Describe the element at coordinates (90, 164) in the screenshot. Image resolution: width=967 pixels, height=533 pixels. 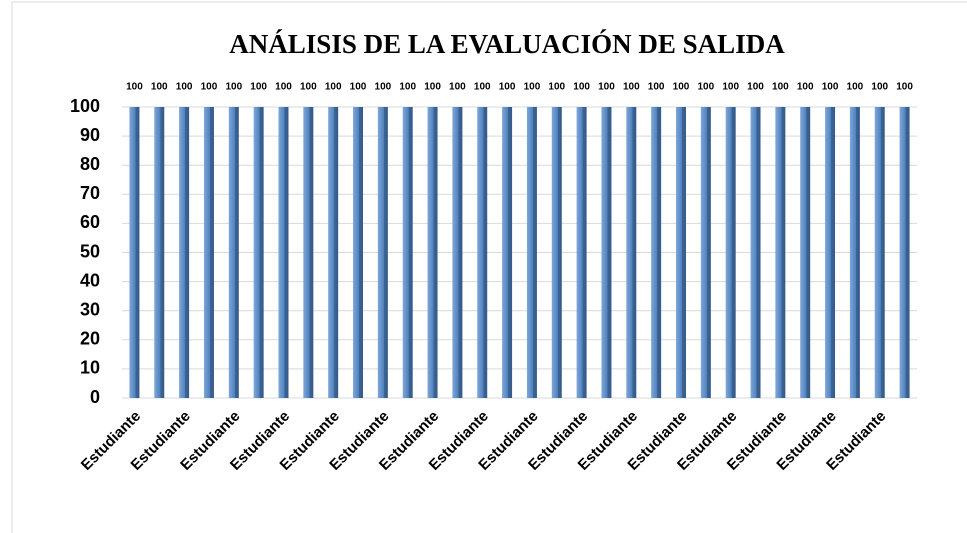
I see `y-tick-label: 80` at that location.